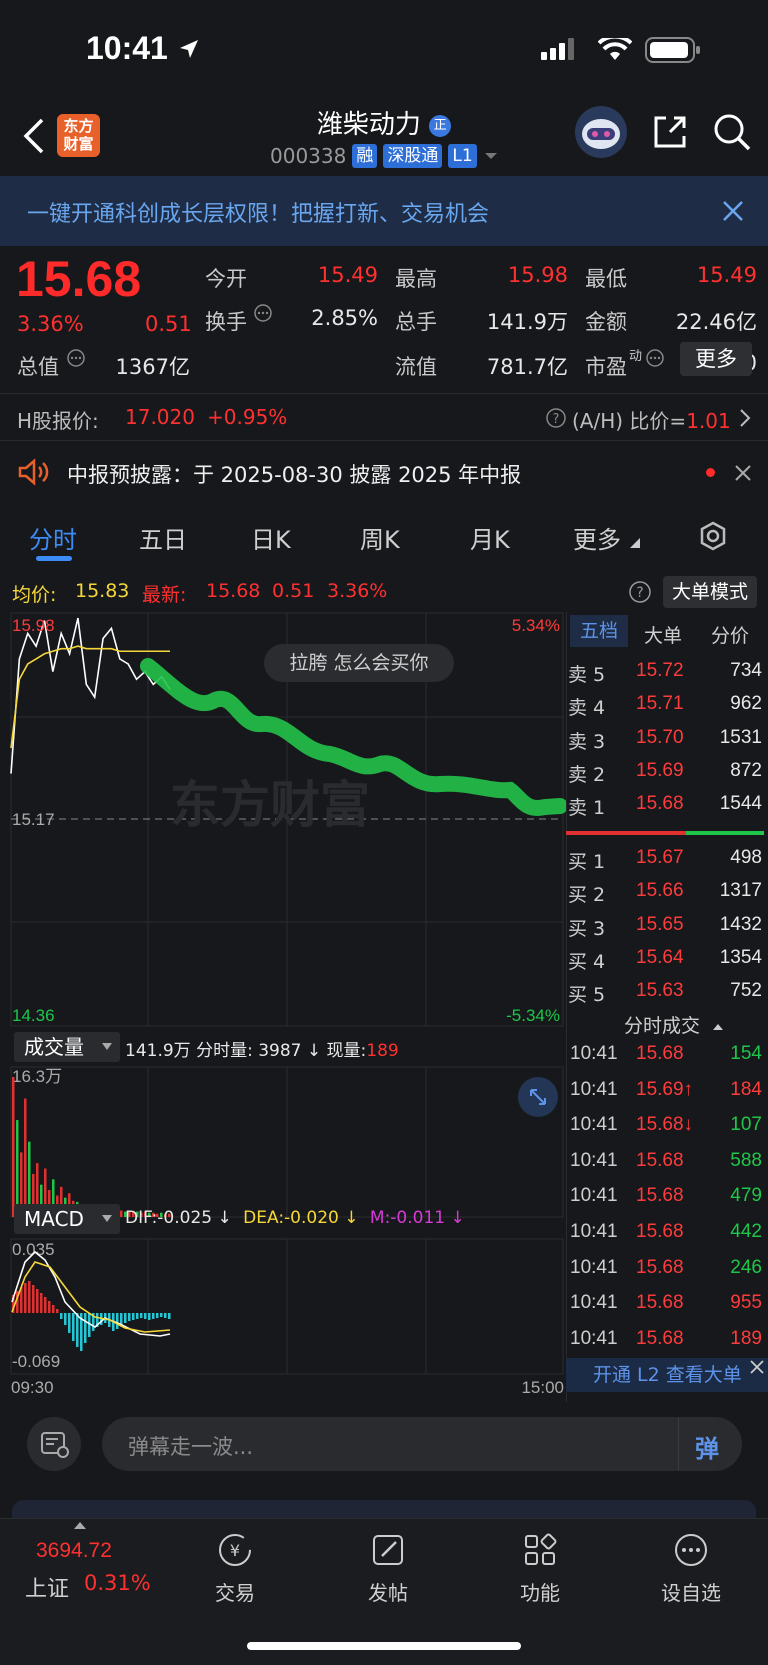 Image resolution: width=768 pixels, height=1665 pixels. Describe the element at coordinates (233, 591) in the screenshot. I see `latest-value: 15.68` at that location.